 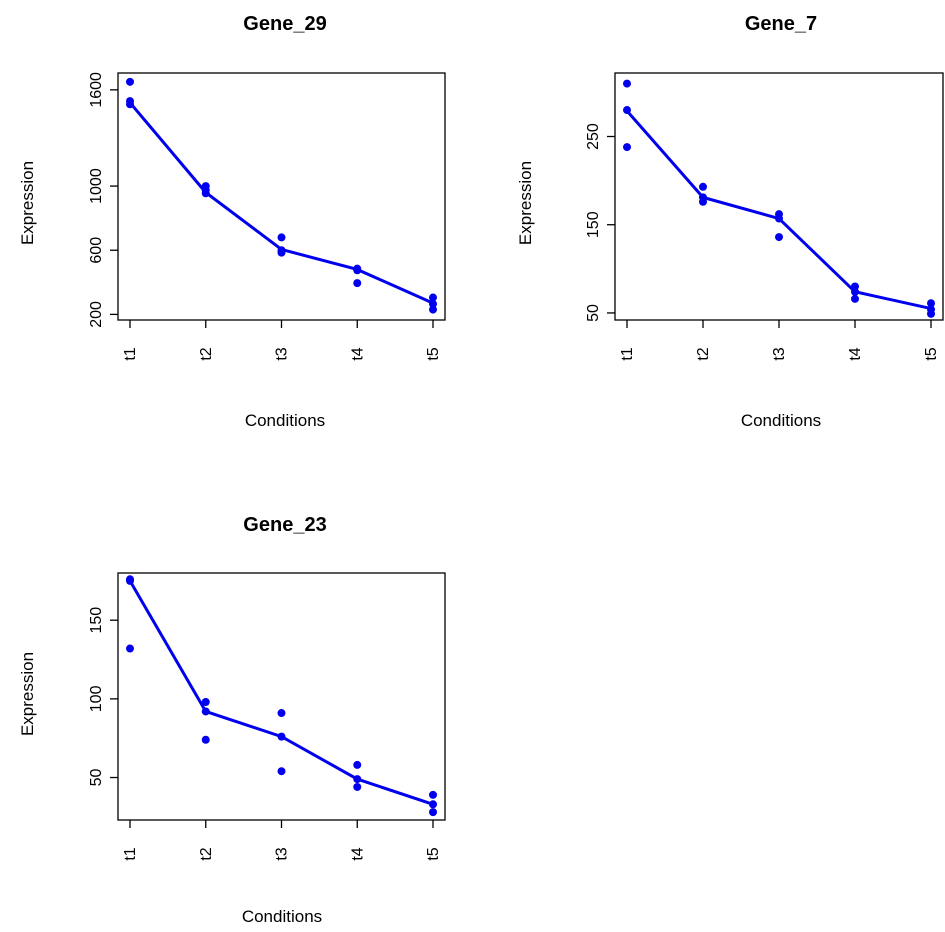 What do you see at coordinates (96, 698) in the screenshot?
I see `y-tick-label: 100` at bounding box center [96, 698].